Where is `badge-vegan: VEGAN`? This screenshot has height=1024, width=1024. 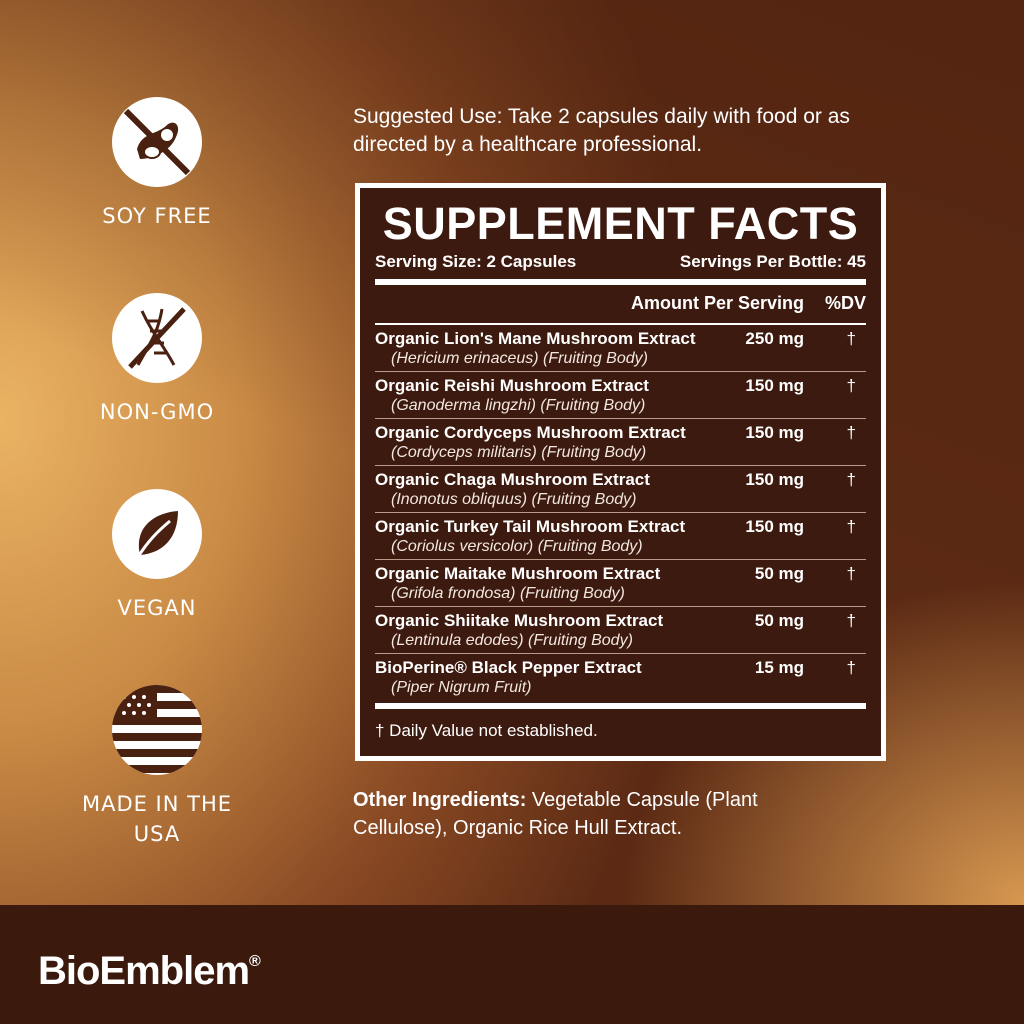
badge-vegan: VEGAN is located at coordinates (157, 556).